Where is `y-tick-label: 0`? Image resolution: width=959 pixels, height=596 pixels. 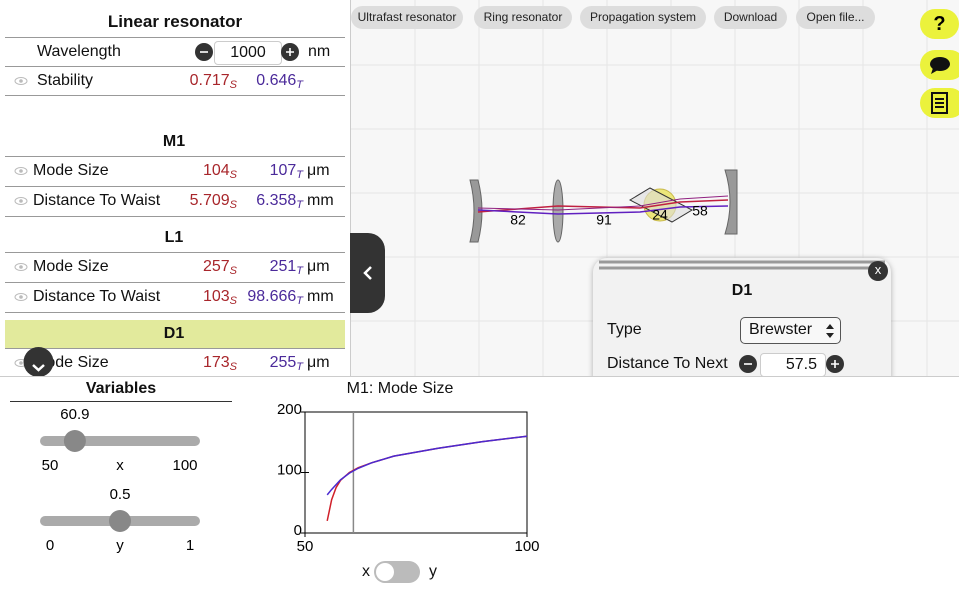
y-tick-label: 0 is located at coordinates (298, 530).